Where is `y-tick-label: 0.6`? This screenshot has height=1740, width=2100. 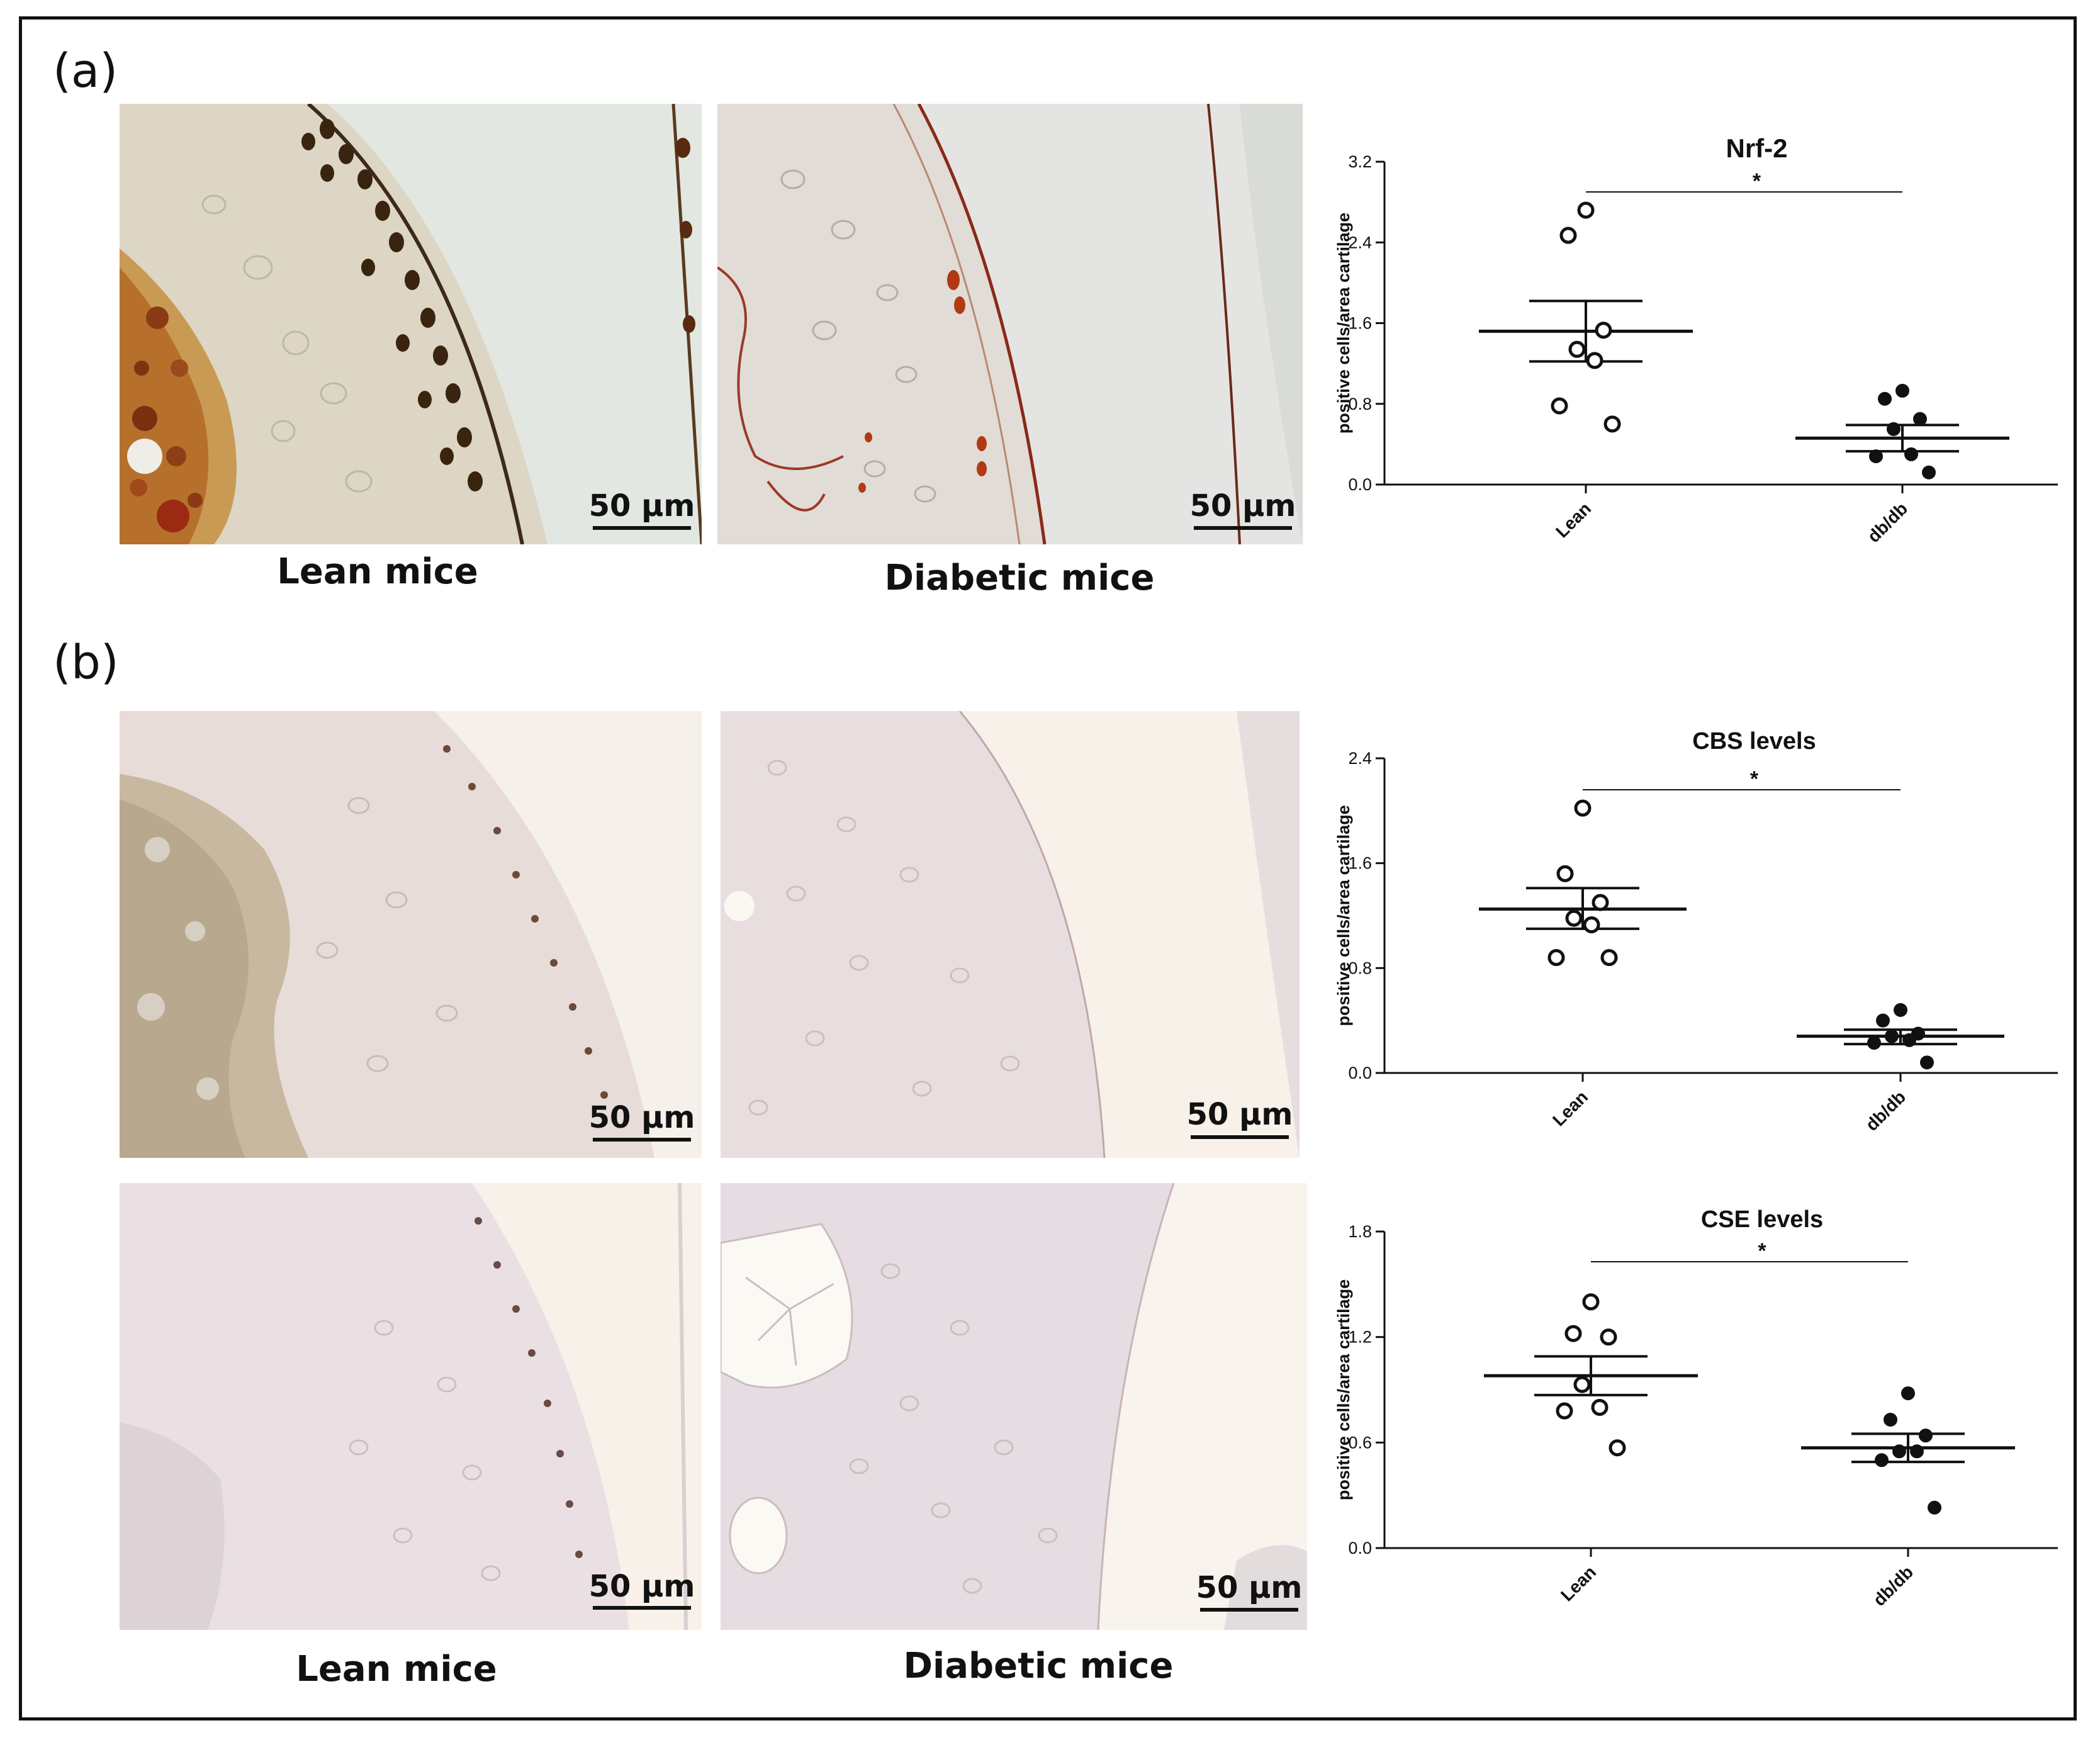
y-tick-label: 0.6 is located at coordinates (1360, 1442).